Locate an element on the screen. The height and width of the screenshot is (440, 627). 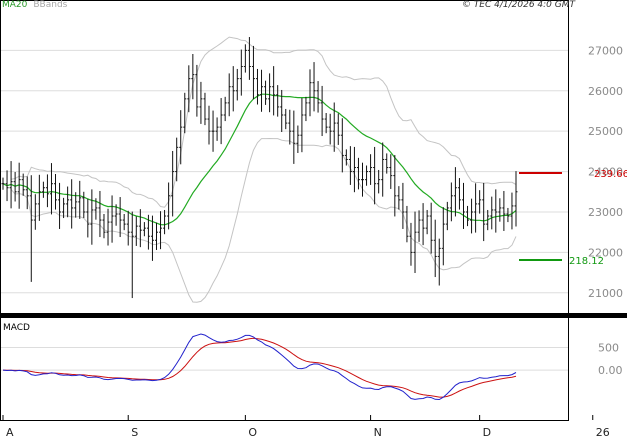
y-tick-label-24000: 24000 is located at coordinates (605, 172).